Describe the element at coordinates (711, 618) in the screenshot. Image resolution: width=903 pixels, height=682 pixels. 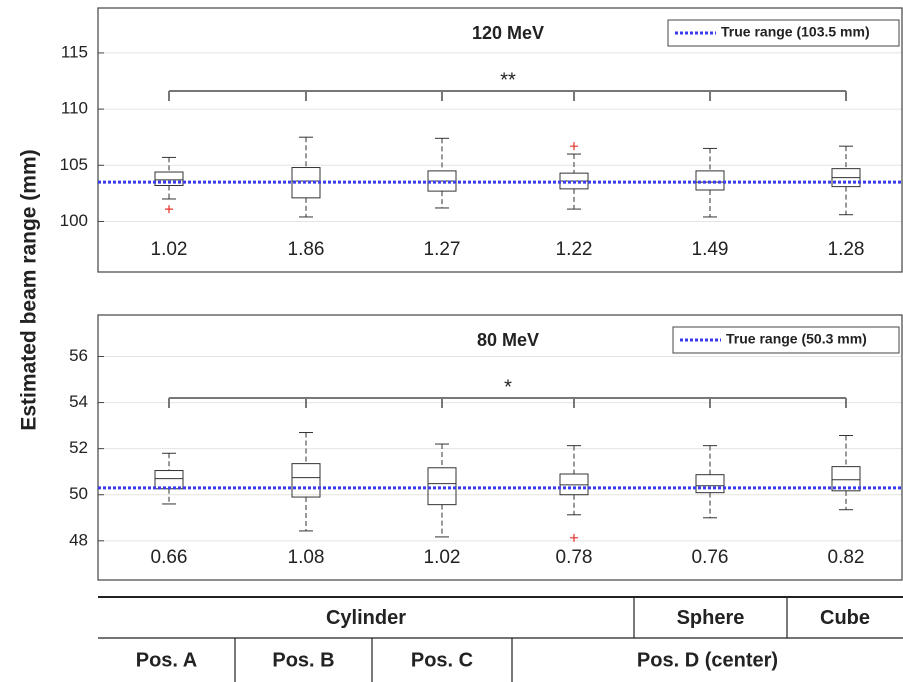
I see `table-cell: Sphere` at that location.